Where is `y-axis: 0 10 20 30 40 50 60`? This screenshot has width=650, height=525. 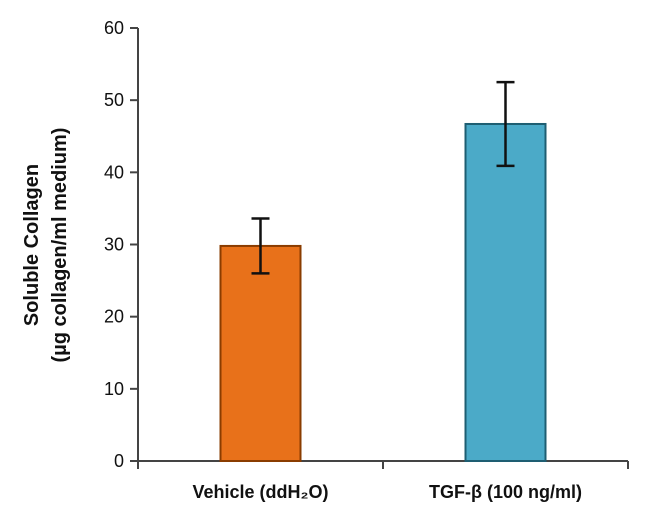
y-axis: 0 10 20 30 40 50 60 is located at coordinates (121, 244).